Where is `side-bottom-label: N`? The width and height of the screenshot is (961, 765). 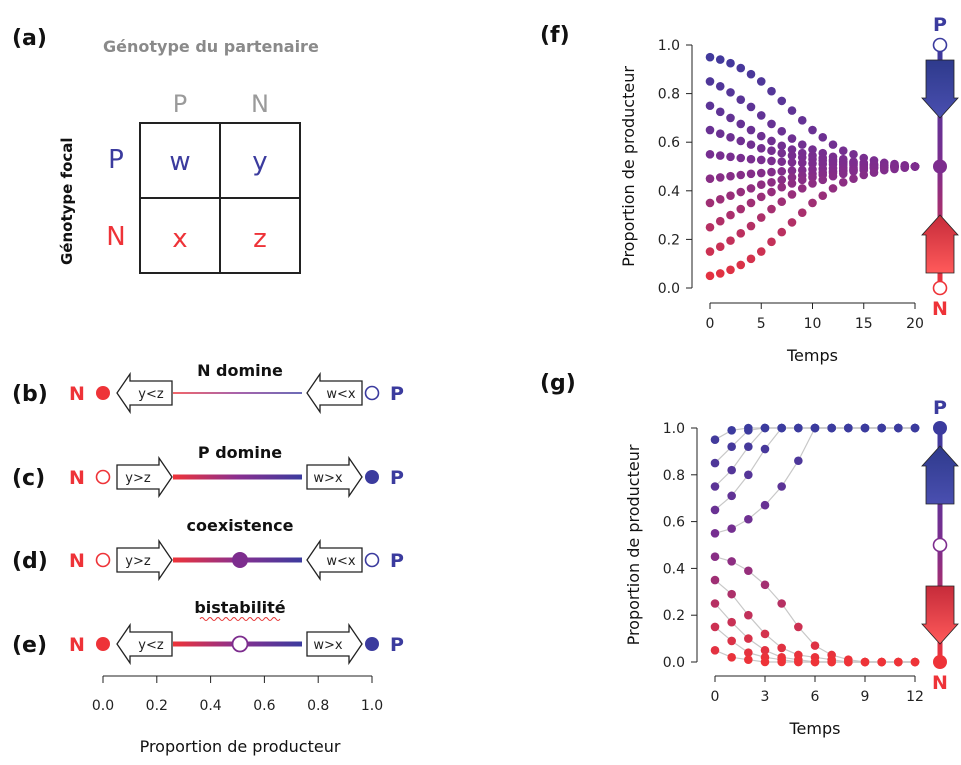
side-bottom-label: N is located at coordinates (940, 683).